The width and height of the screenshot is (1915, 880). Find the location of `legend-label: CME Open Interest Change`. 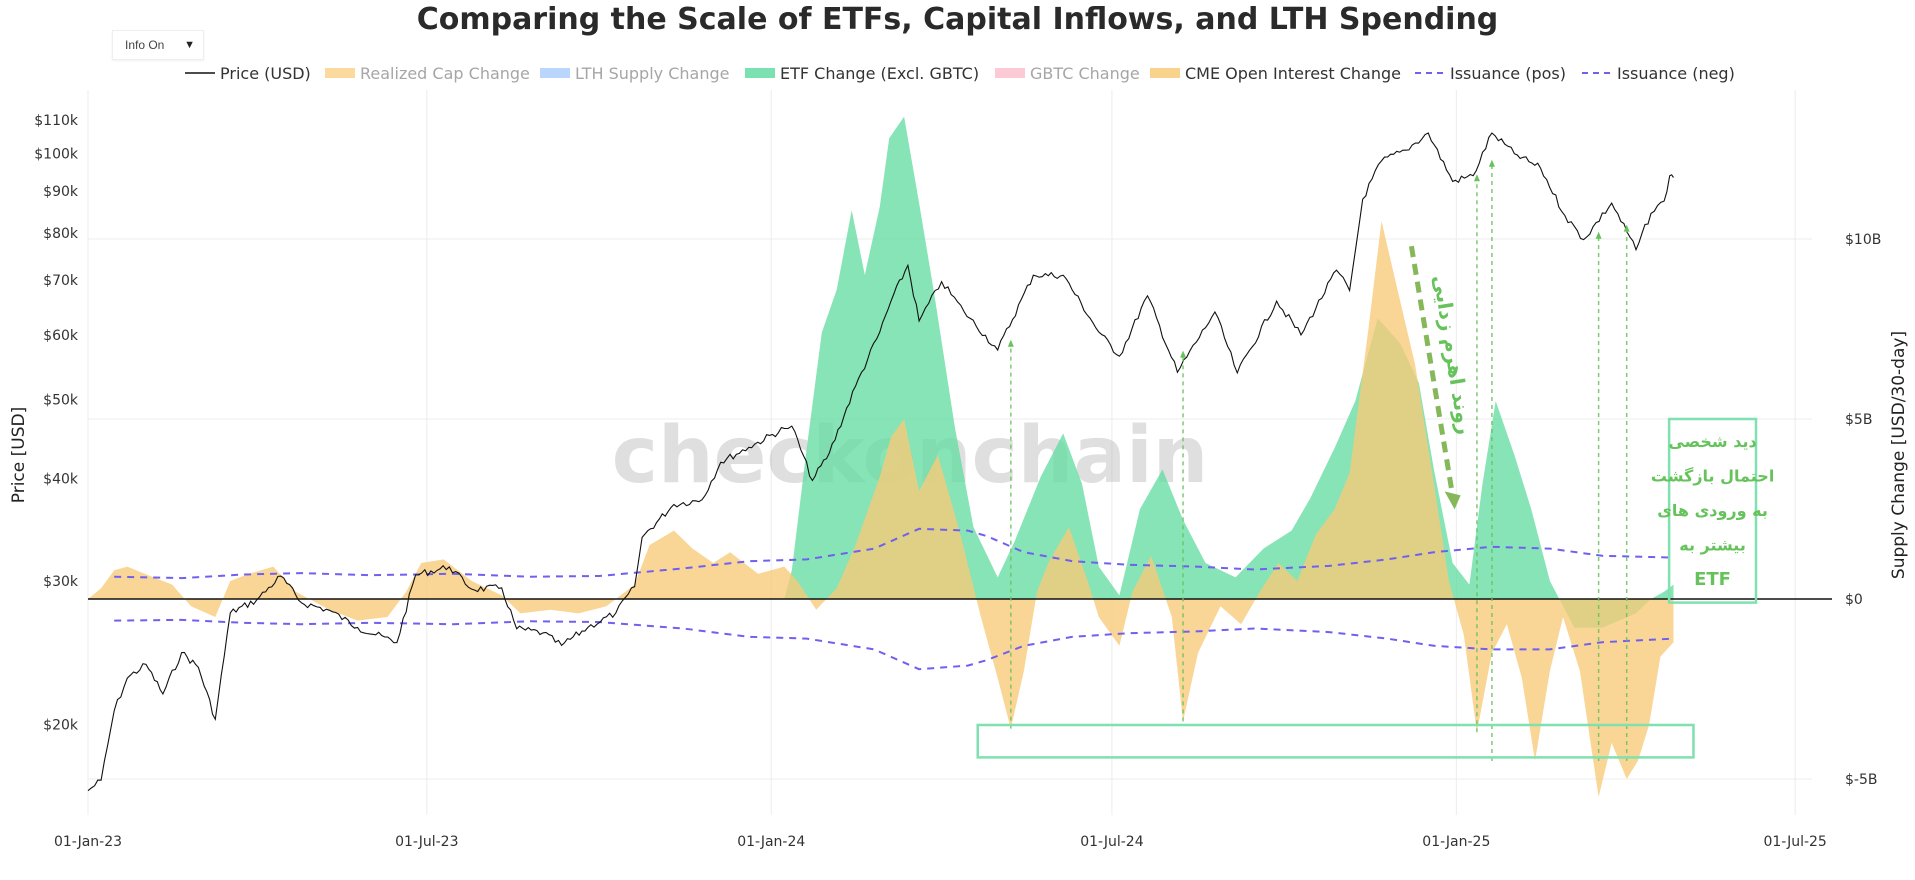

legend-label: CME Open Interest Change is located at coordinates (1293, 73).